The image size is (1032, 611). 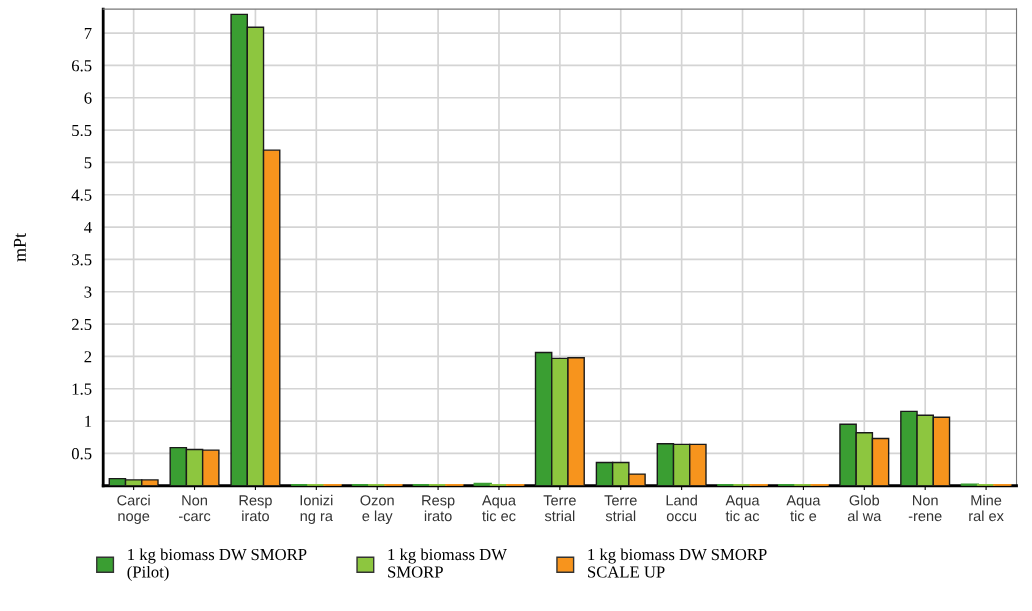 What do you see at coordinates (447, 563) in the screenshot?
I see `legend-label: 1 kg biomass DW SMORP` at bounding box center [447, 563].